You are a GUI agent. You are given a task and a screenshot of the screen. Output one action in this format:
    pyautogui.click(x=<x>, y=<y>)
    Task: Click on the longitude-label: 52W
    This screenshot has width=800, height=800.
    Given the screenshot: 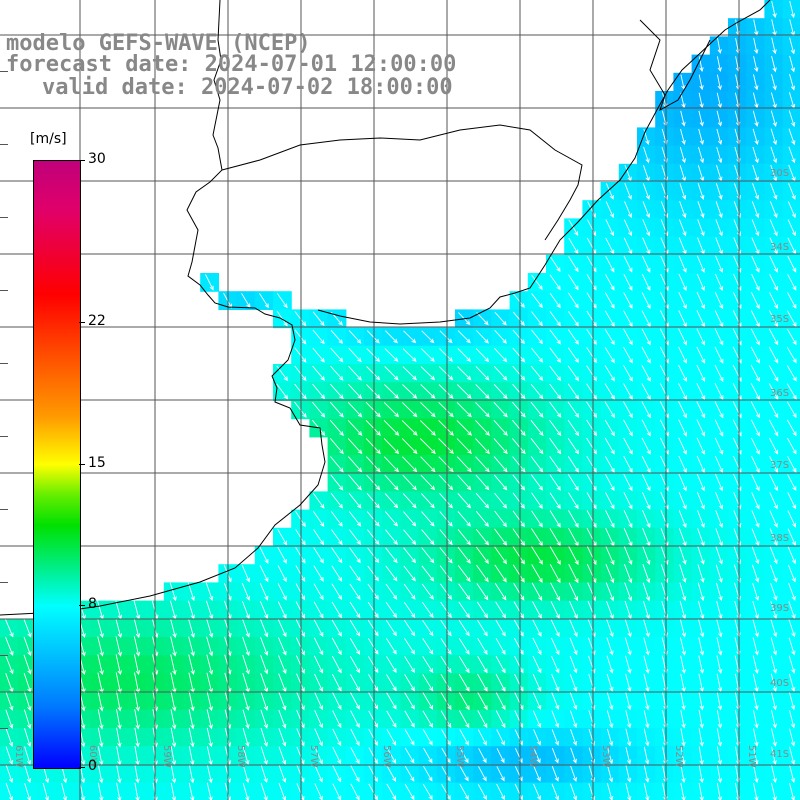 What is the action you would take?
    pyautogui.click(x=678, y=756)
    